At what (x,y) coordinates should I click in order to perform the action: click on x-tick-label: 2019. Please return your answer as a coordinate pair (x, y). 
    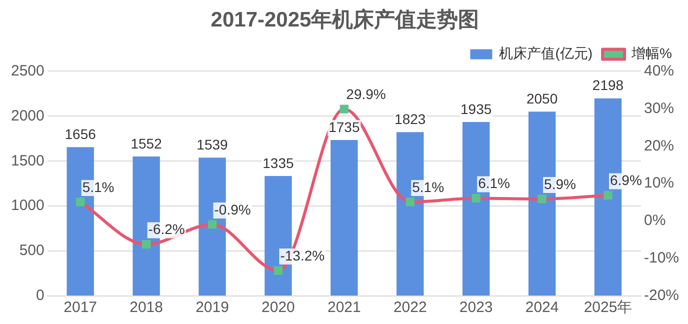
    Looking at the image, I should click on (212, 307).